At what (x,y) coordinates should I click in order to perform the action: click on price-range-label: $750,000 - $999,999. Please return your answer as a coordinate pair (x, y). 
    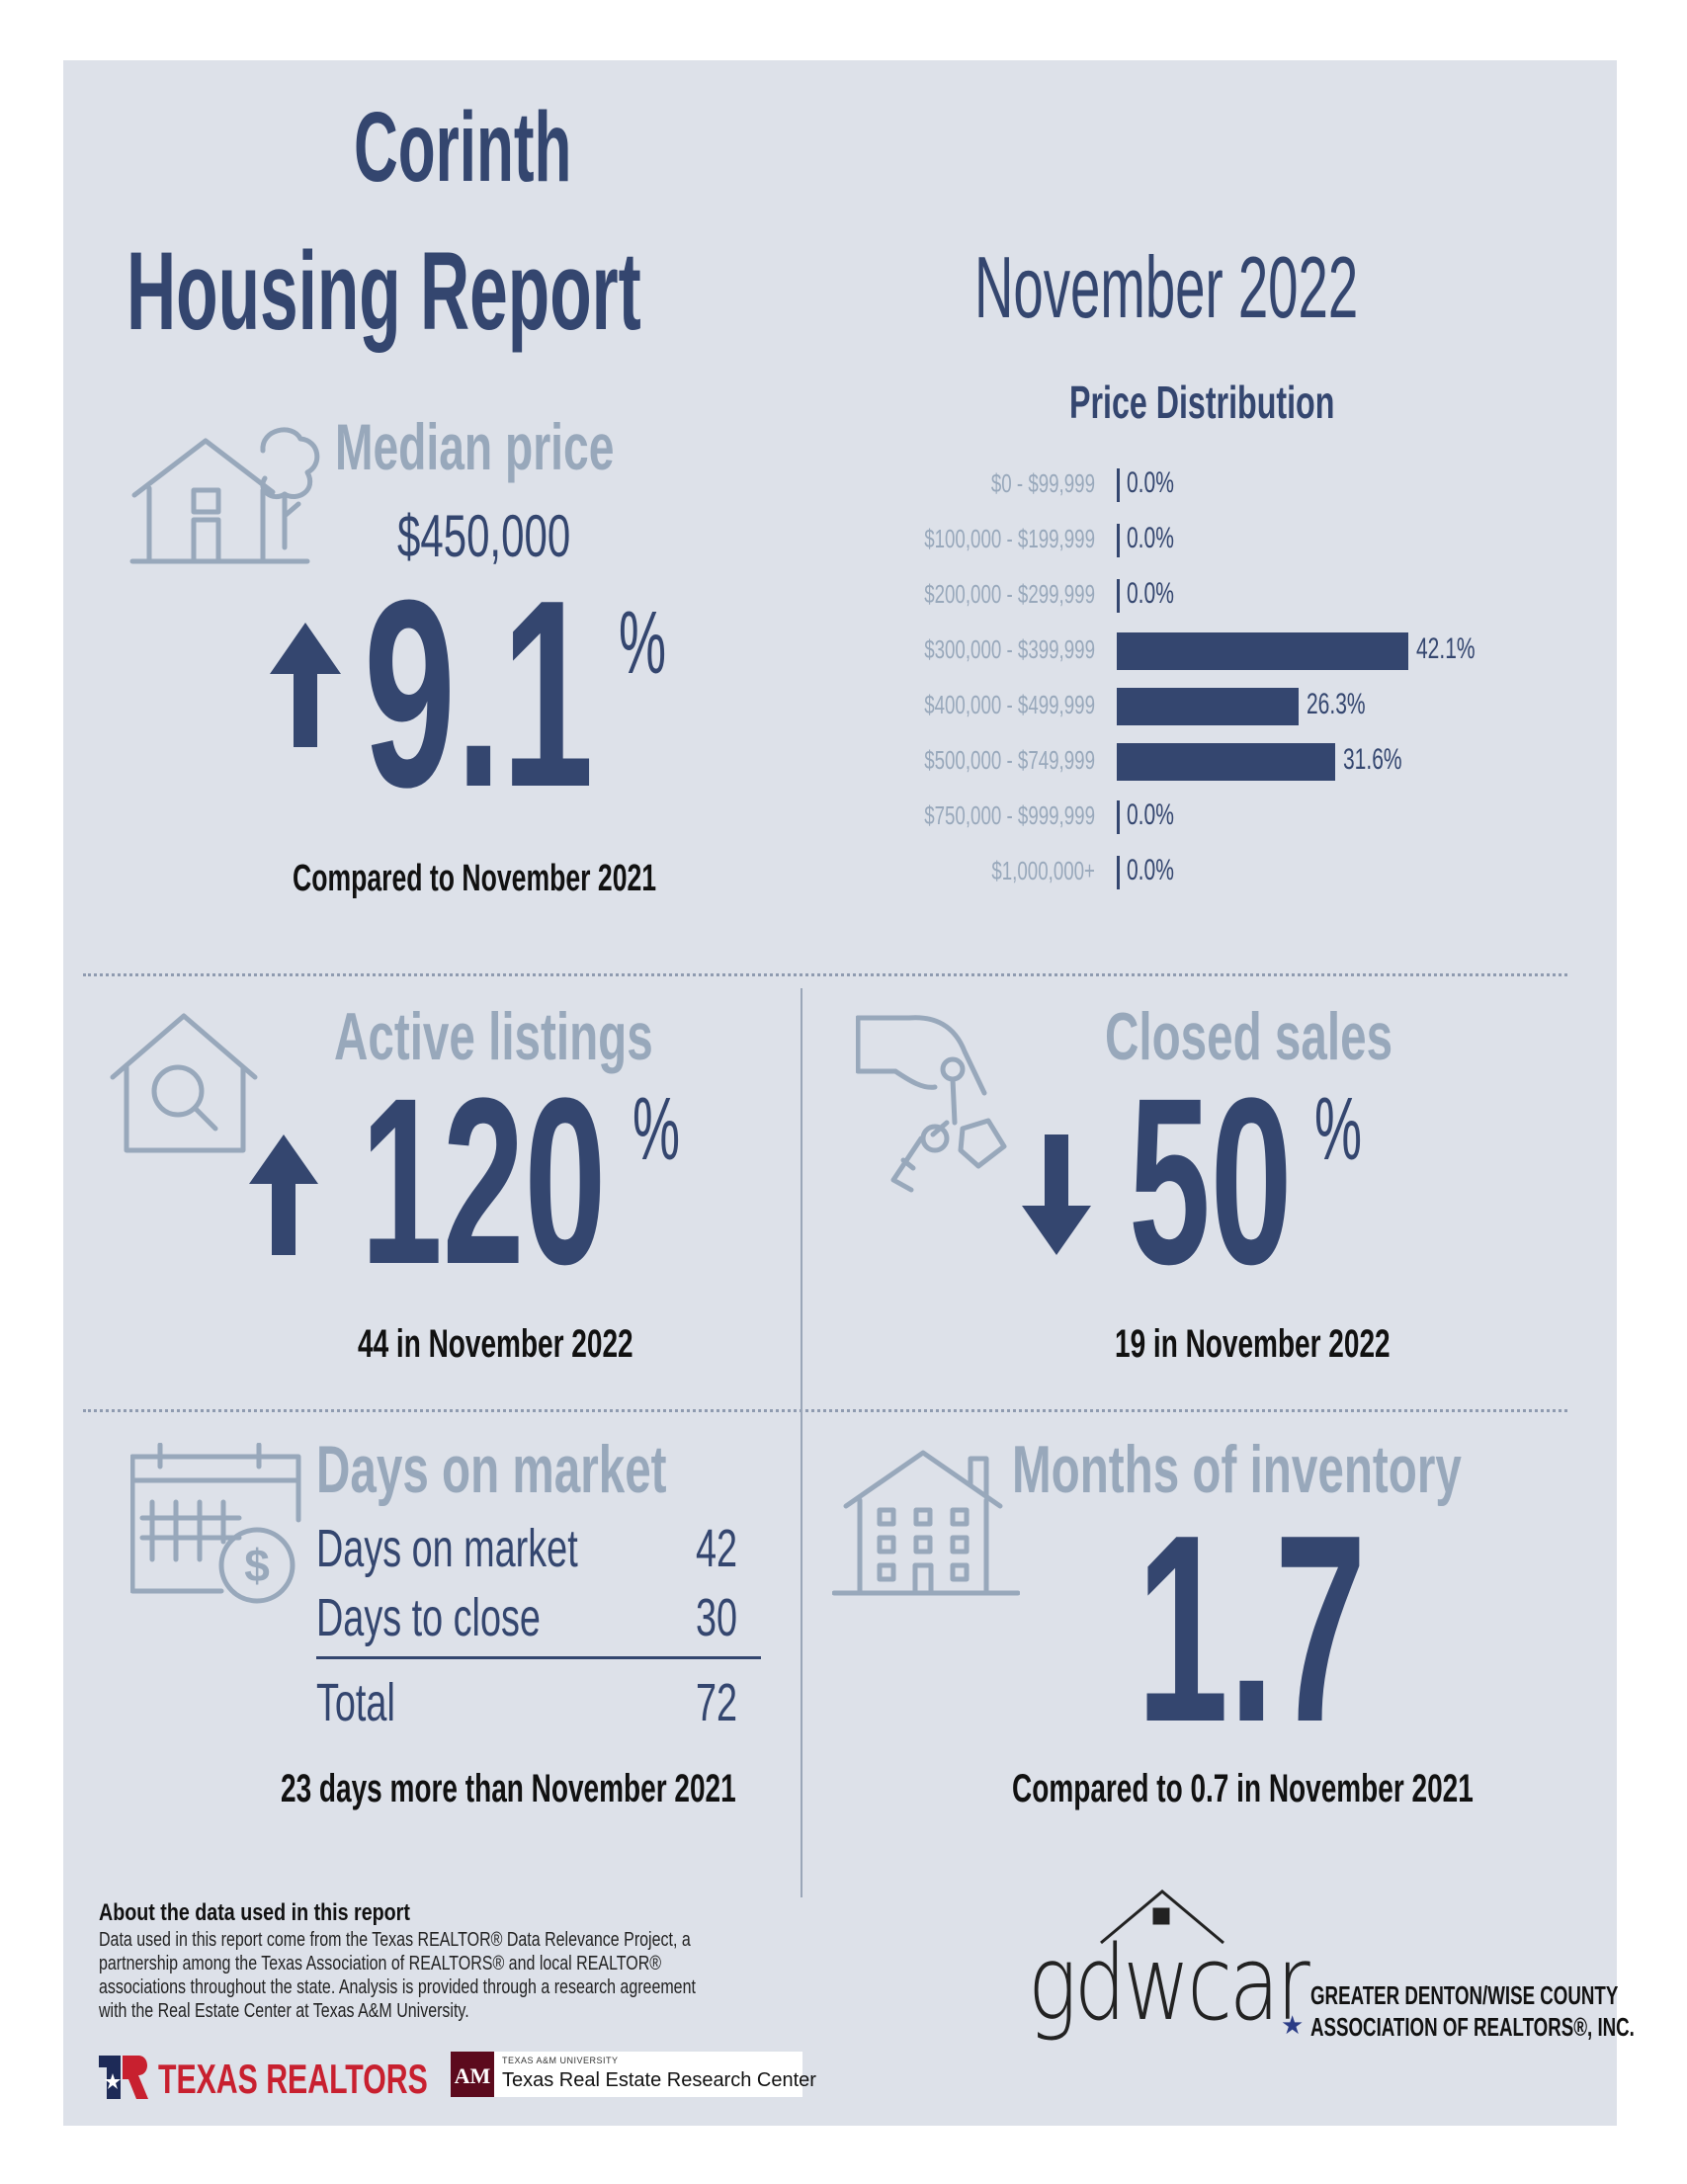
    Looking at the image, I should click on (1009, 815).